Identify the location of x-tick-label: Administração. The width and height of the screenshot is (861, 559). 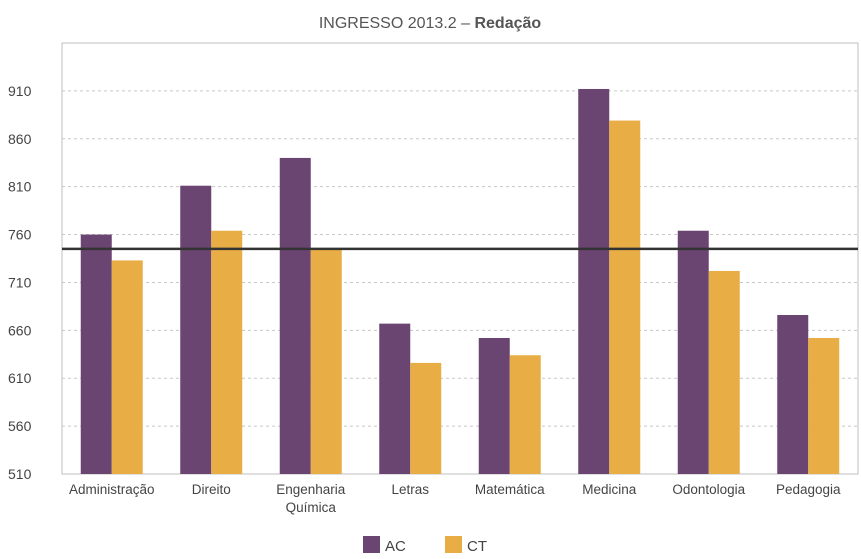
(112, 489).